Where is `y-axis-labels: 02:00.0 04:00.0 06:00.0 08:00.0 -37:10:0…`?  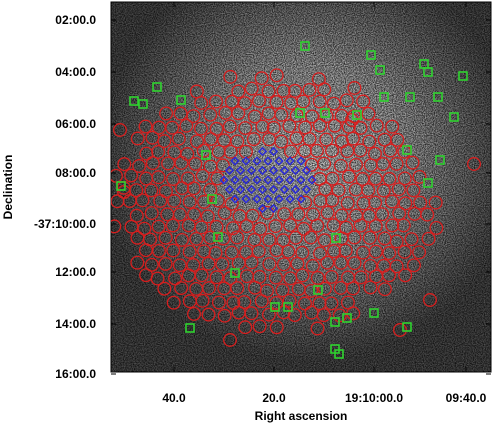
y-axis-labels: 02:00.0 04:00.0 06:00.0 08:00.0 -37:10:0… is located at coordinates (65, 197).